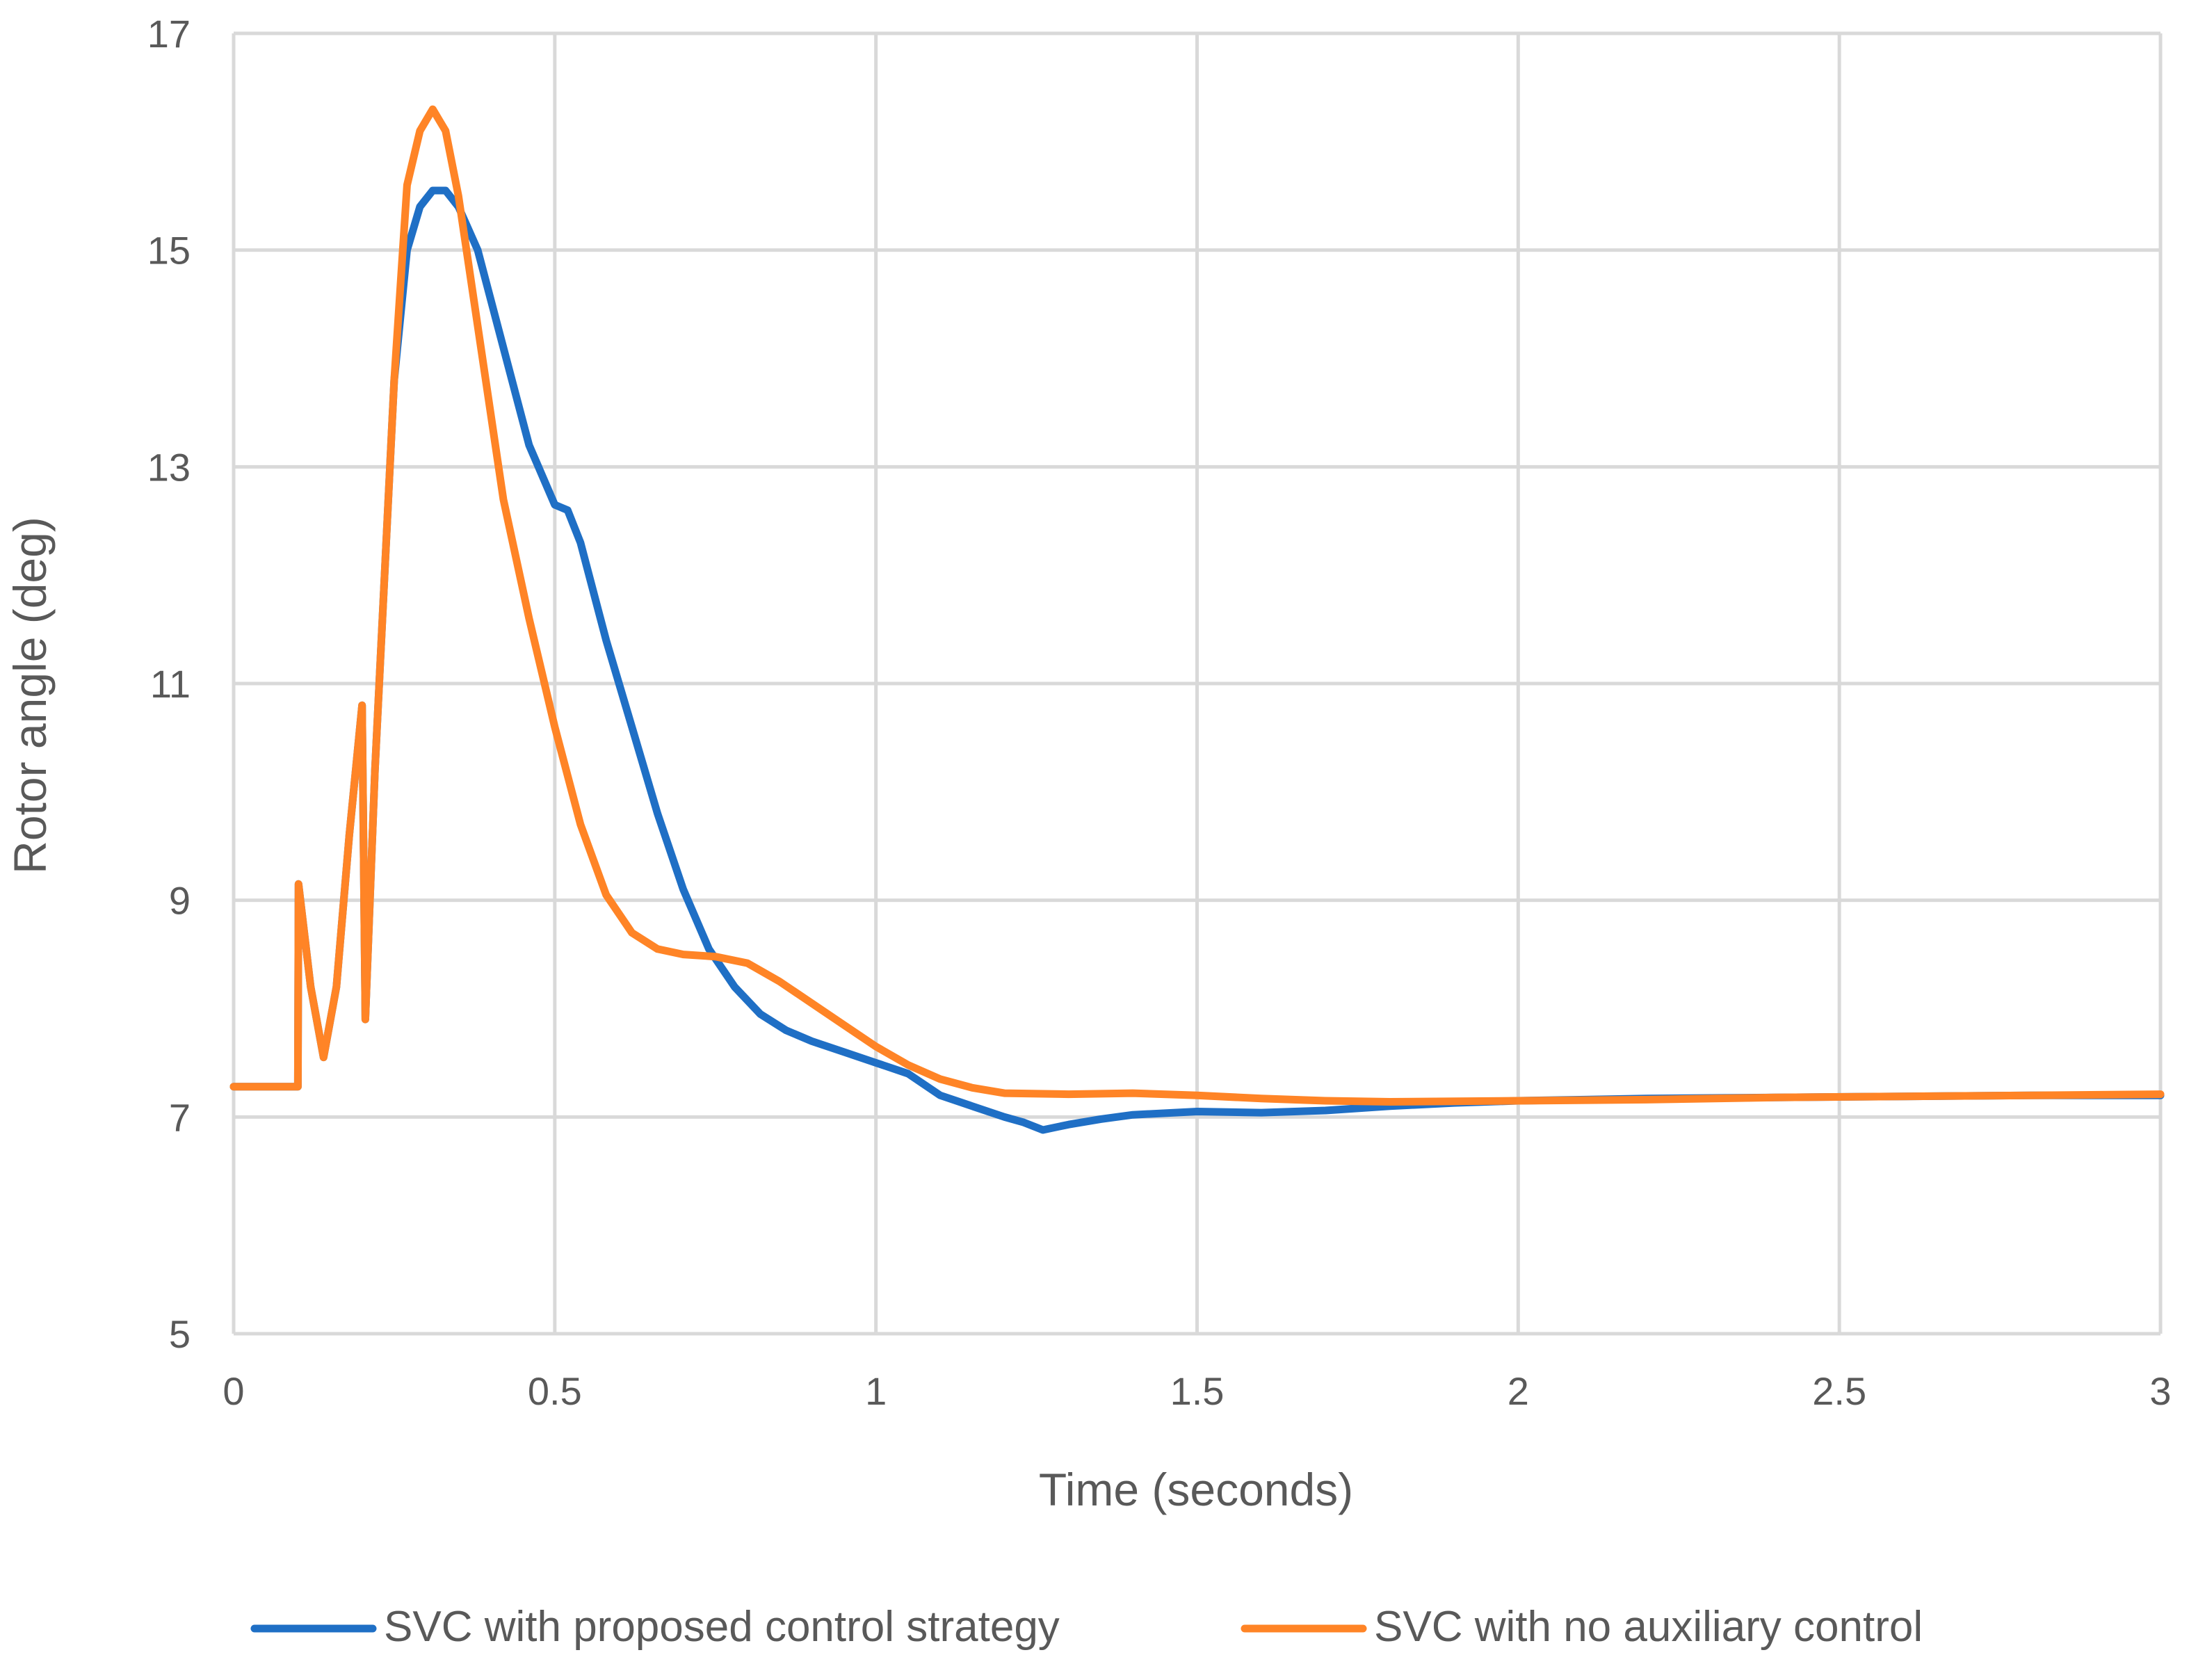  I want to click on x-tick-label: 2.5, so click(1839, 1391).